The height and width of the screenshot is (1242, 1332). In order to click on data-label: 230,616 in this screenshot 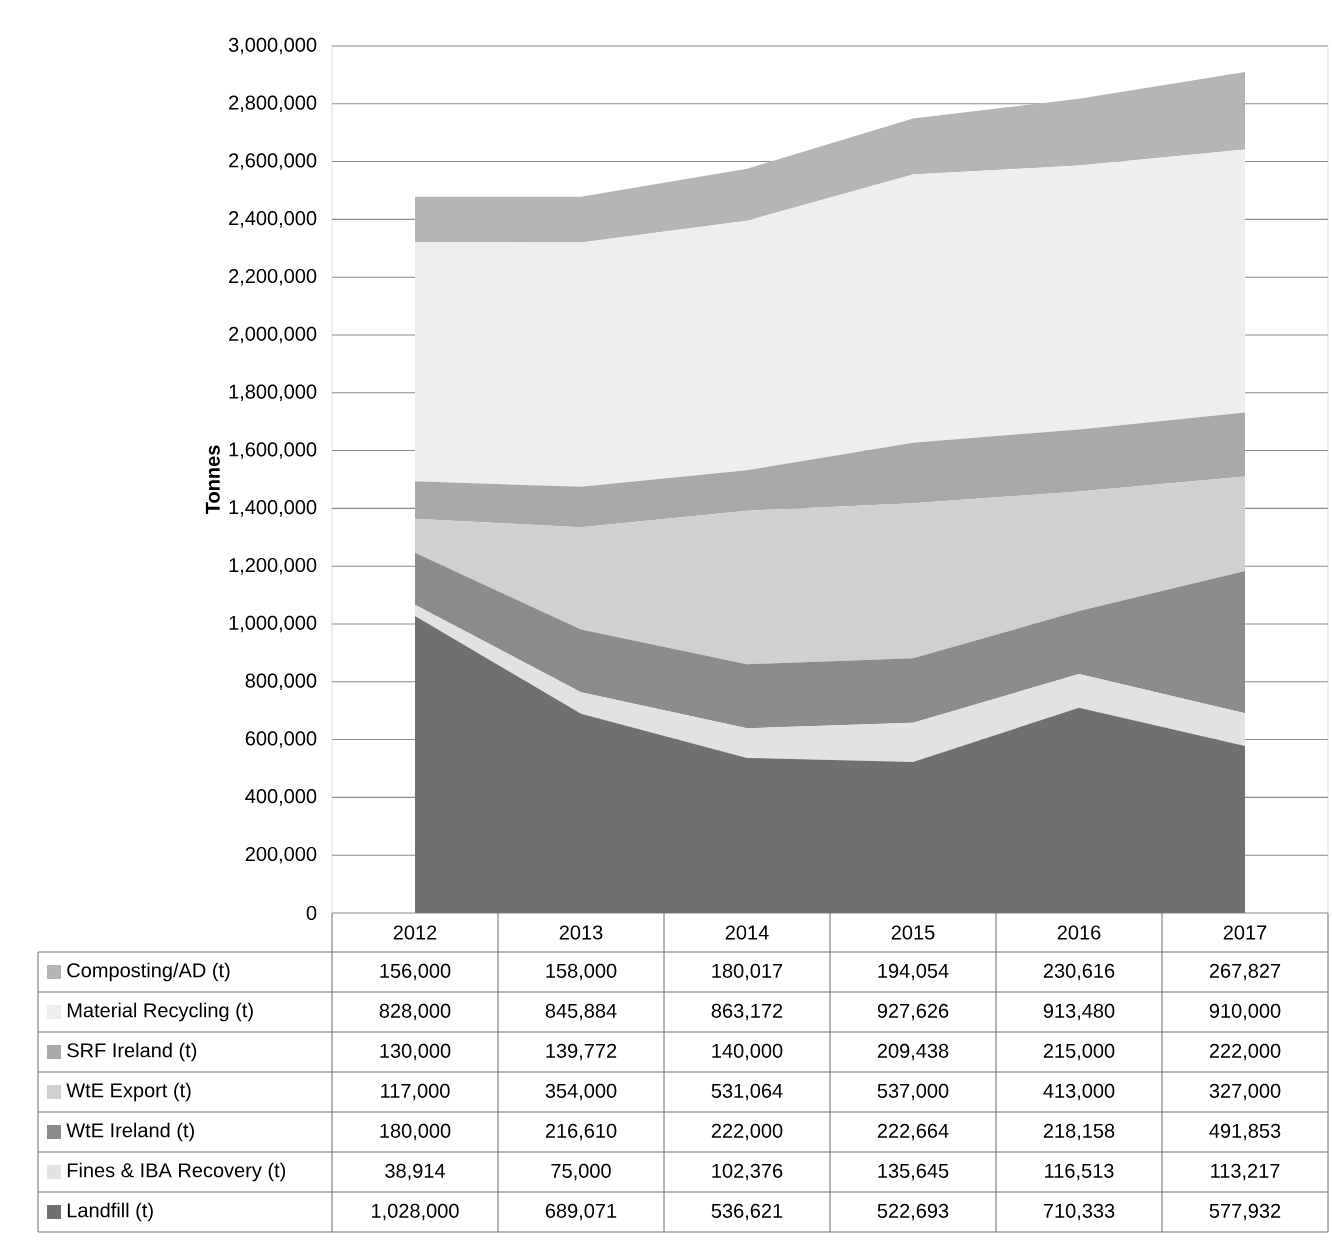, I will do `click(1079, 972)`.